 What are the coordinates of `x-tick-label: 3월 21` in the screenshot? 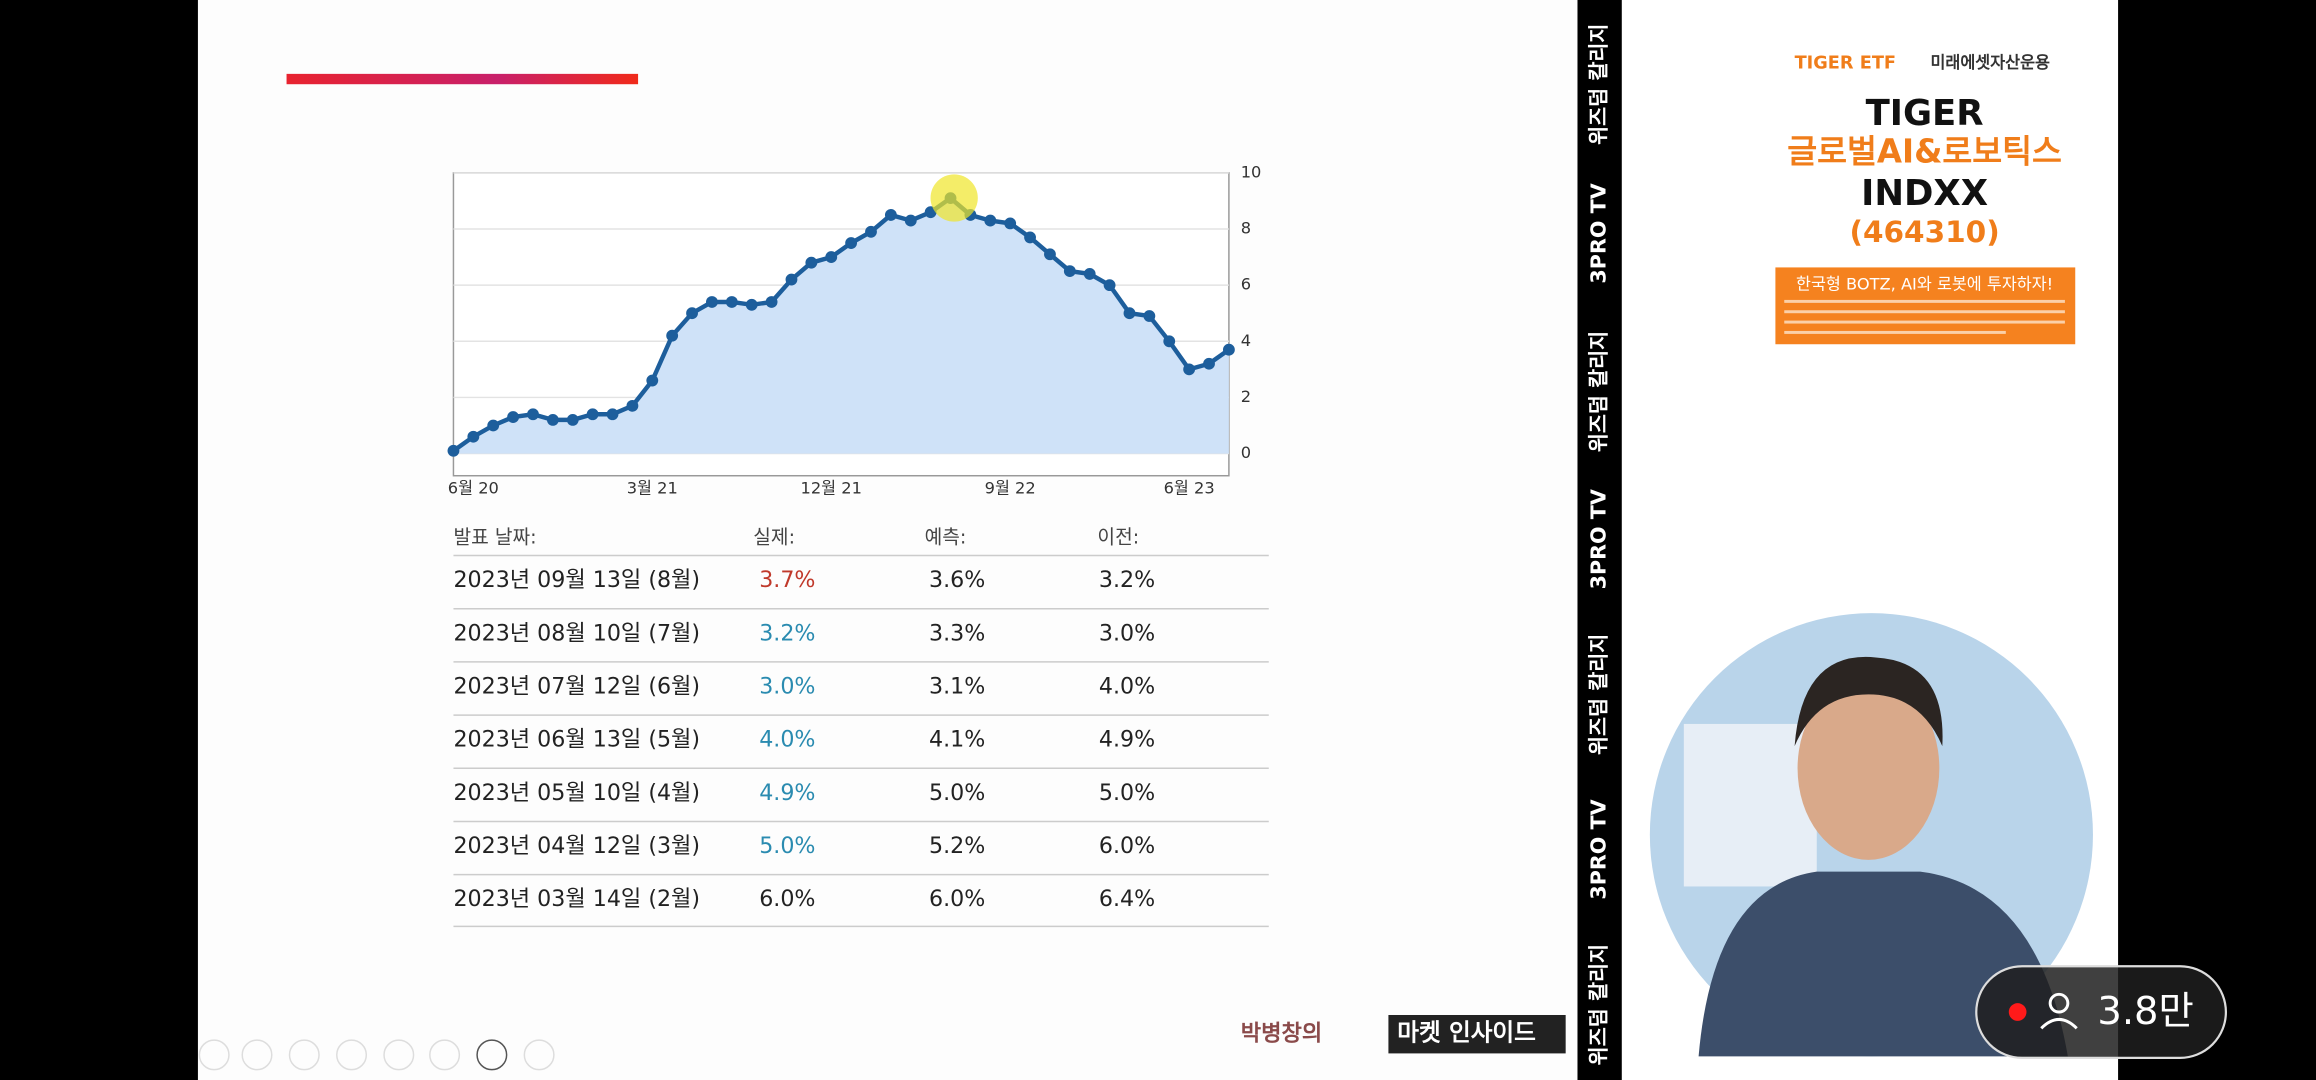 It's located at (652, 488).